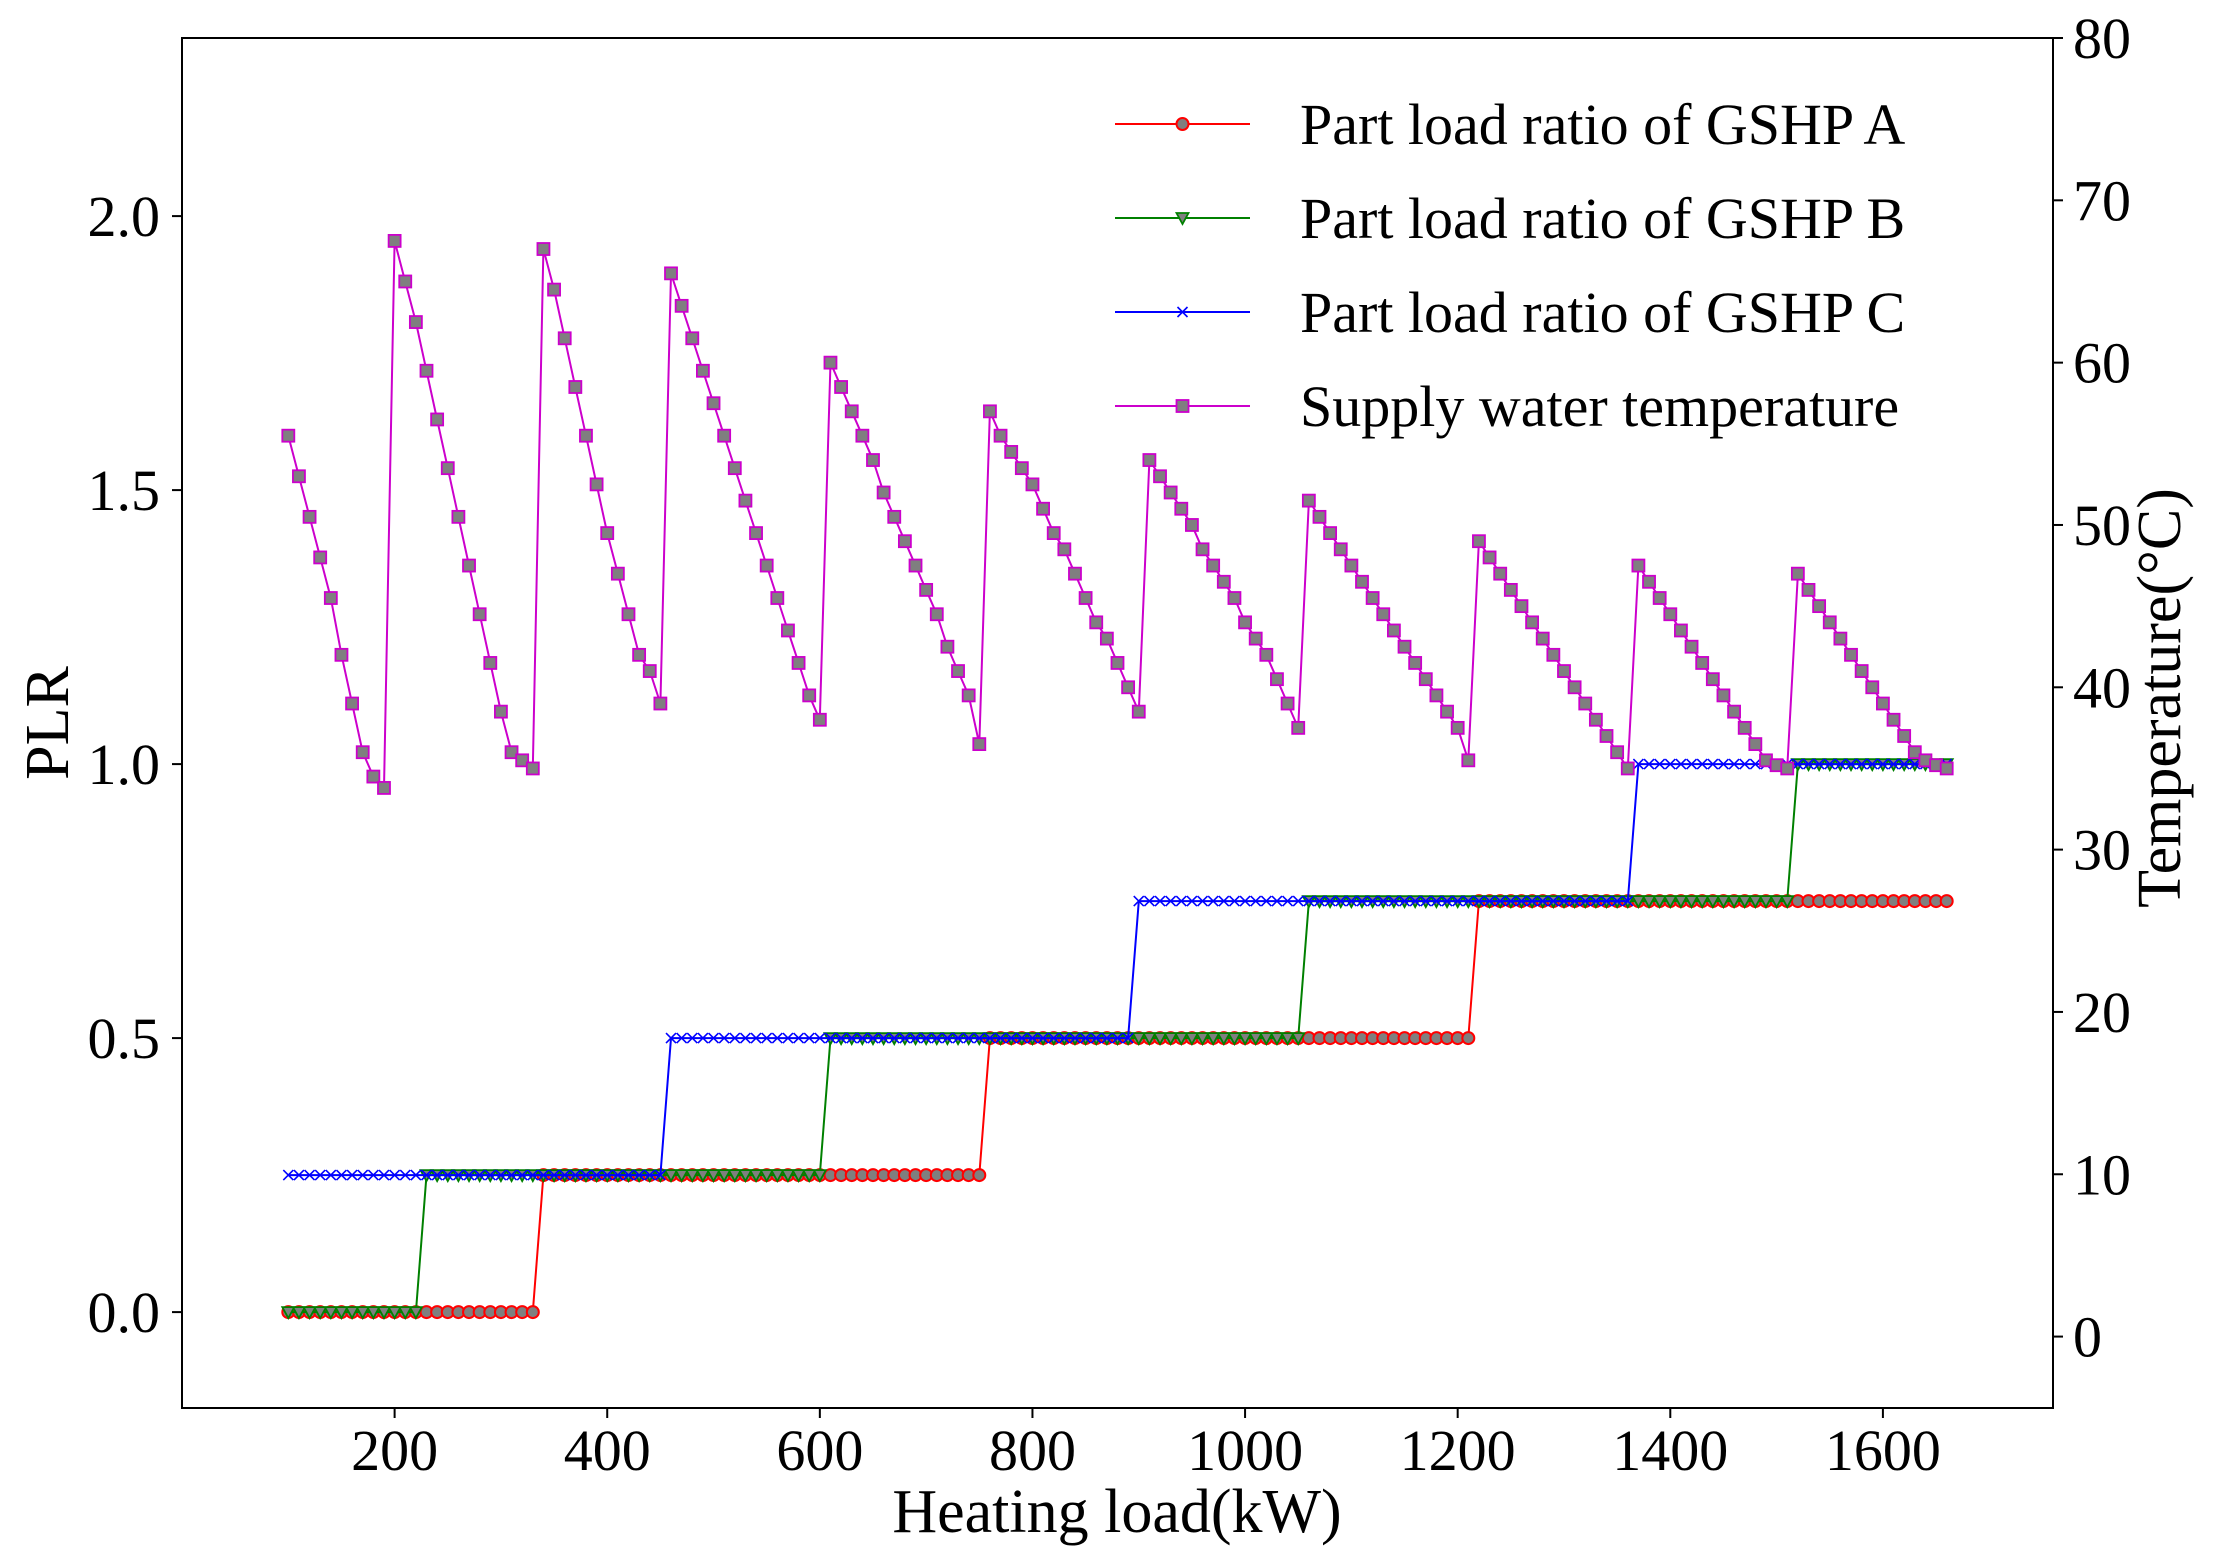 The image size is (2216, 1560). Describe the element at coordinates (1245, 1450) in the screenshot. I see `x-tick-label-4: 1000` at that location.